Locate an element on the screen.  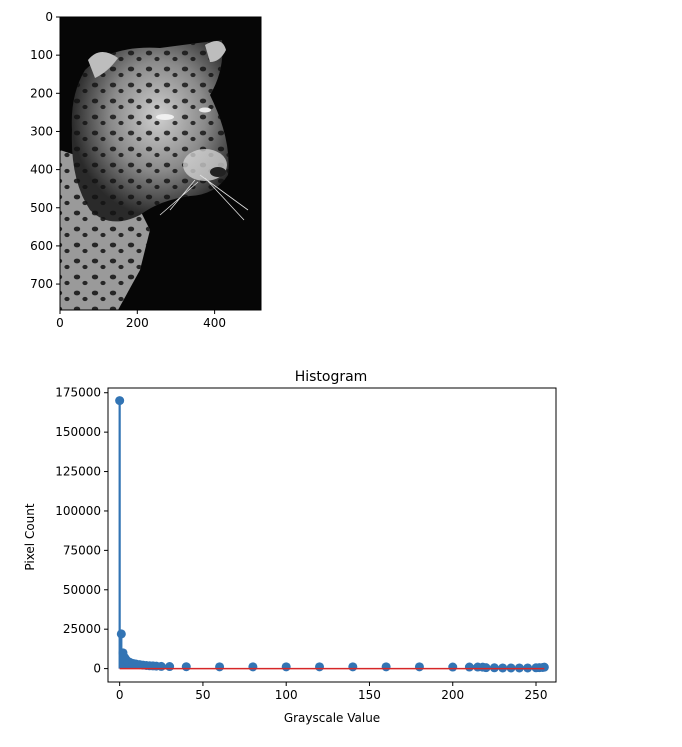
jaguar-image is located at coordinates (160, 163).